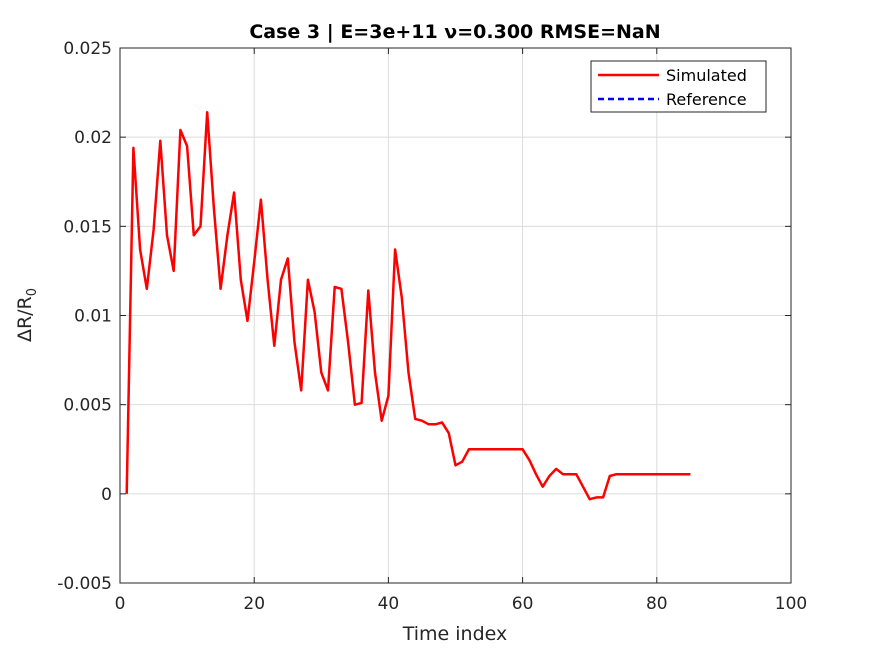  Describe the element at coordinates (791, 604) in the screenshot. I see `x-tick-label: 100` at that location.